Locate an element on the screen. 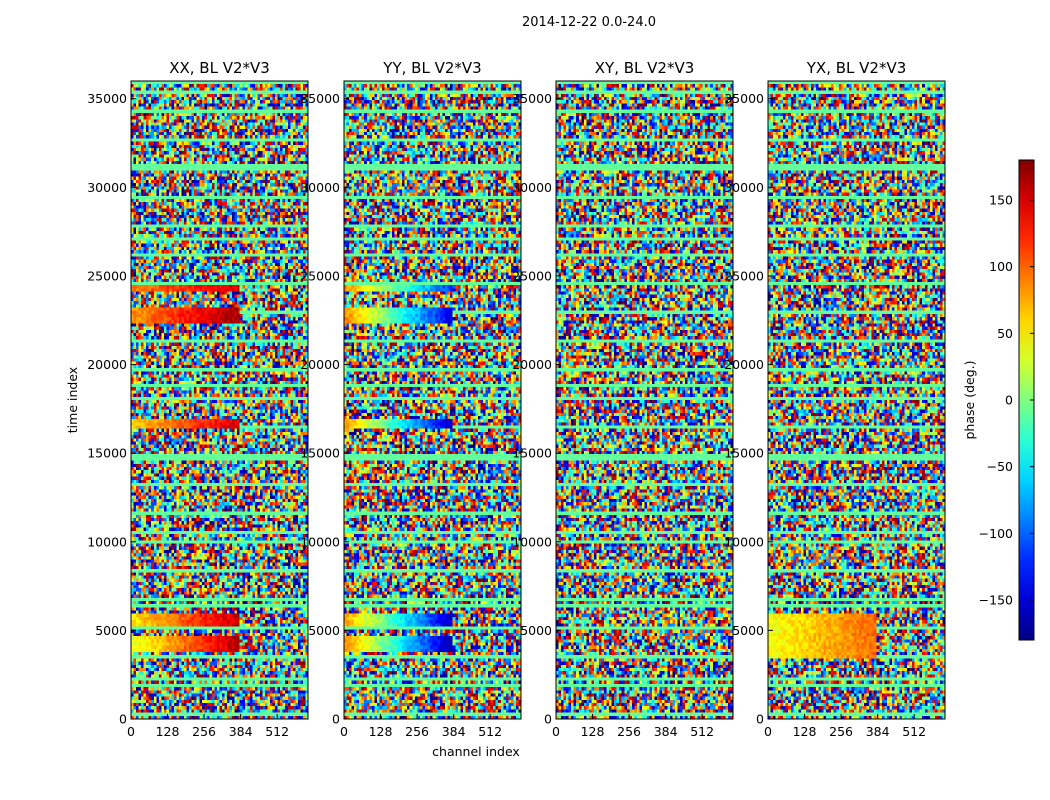  colorbar-tick-label: −150 is located at coordinates (996, 600).